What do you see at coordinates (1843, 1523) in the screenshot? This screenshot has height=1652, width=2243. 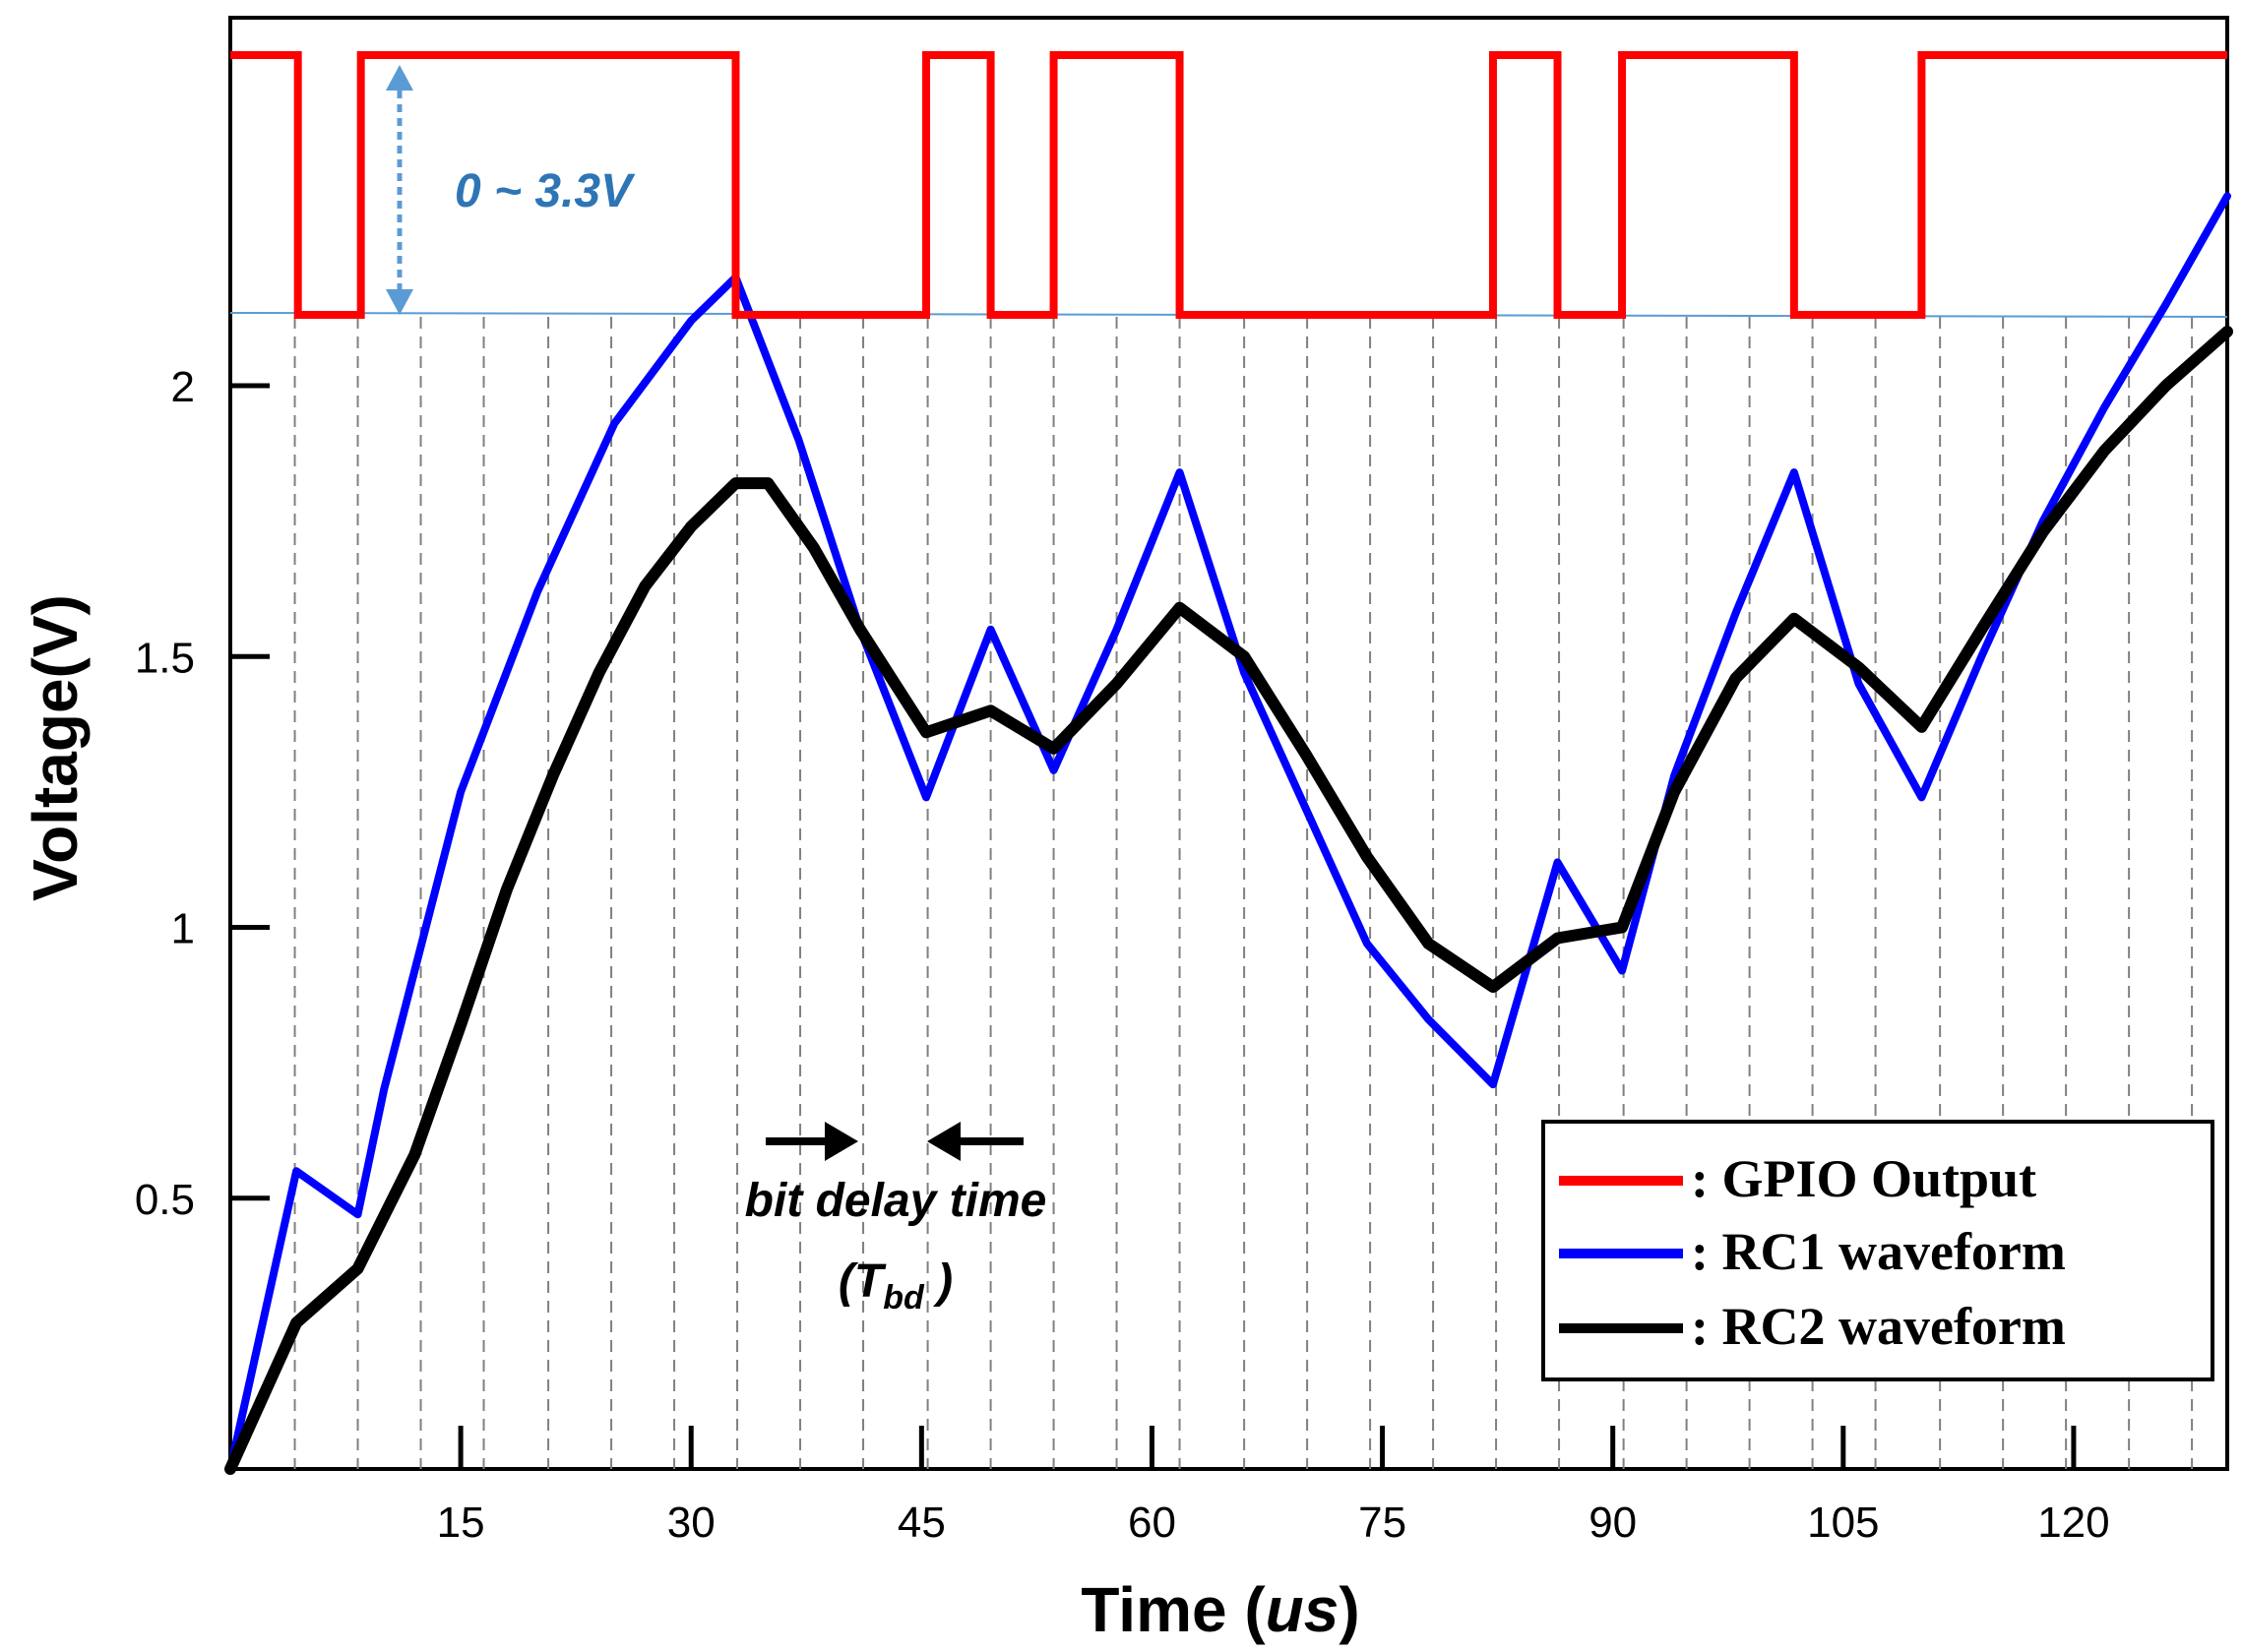 I see `x-tick-label-105: 105` at bounding box center [1843, 1523].